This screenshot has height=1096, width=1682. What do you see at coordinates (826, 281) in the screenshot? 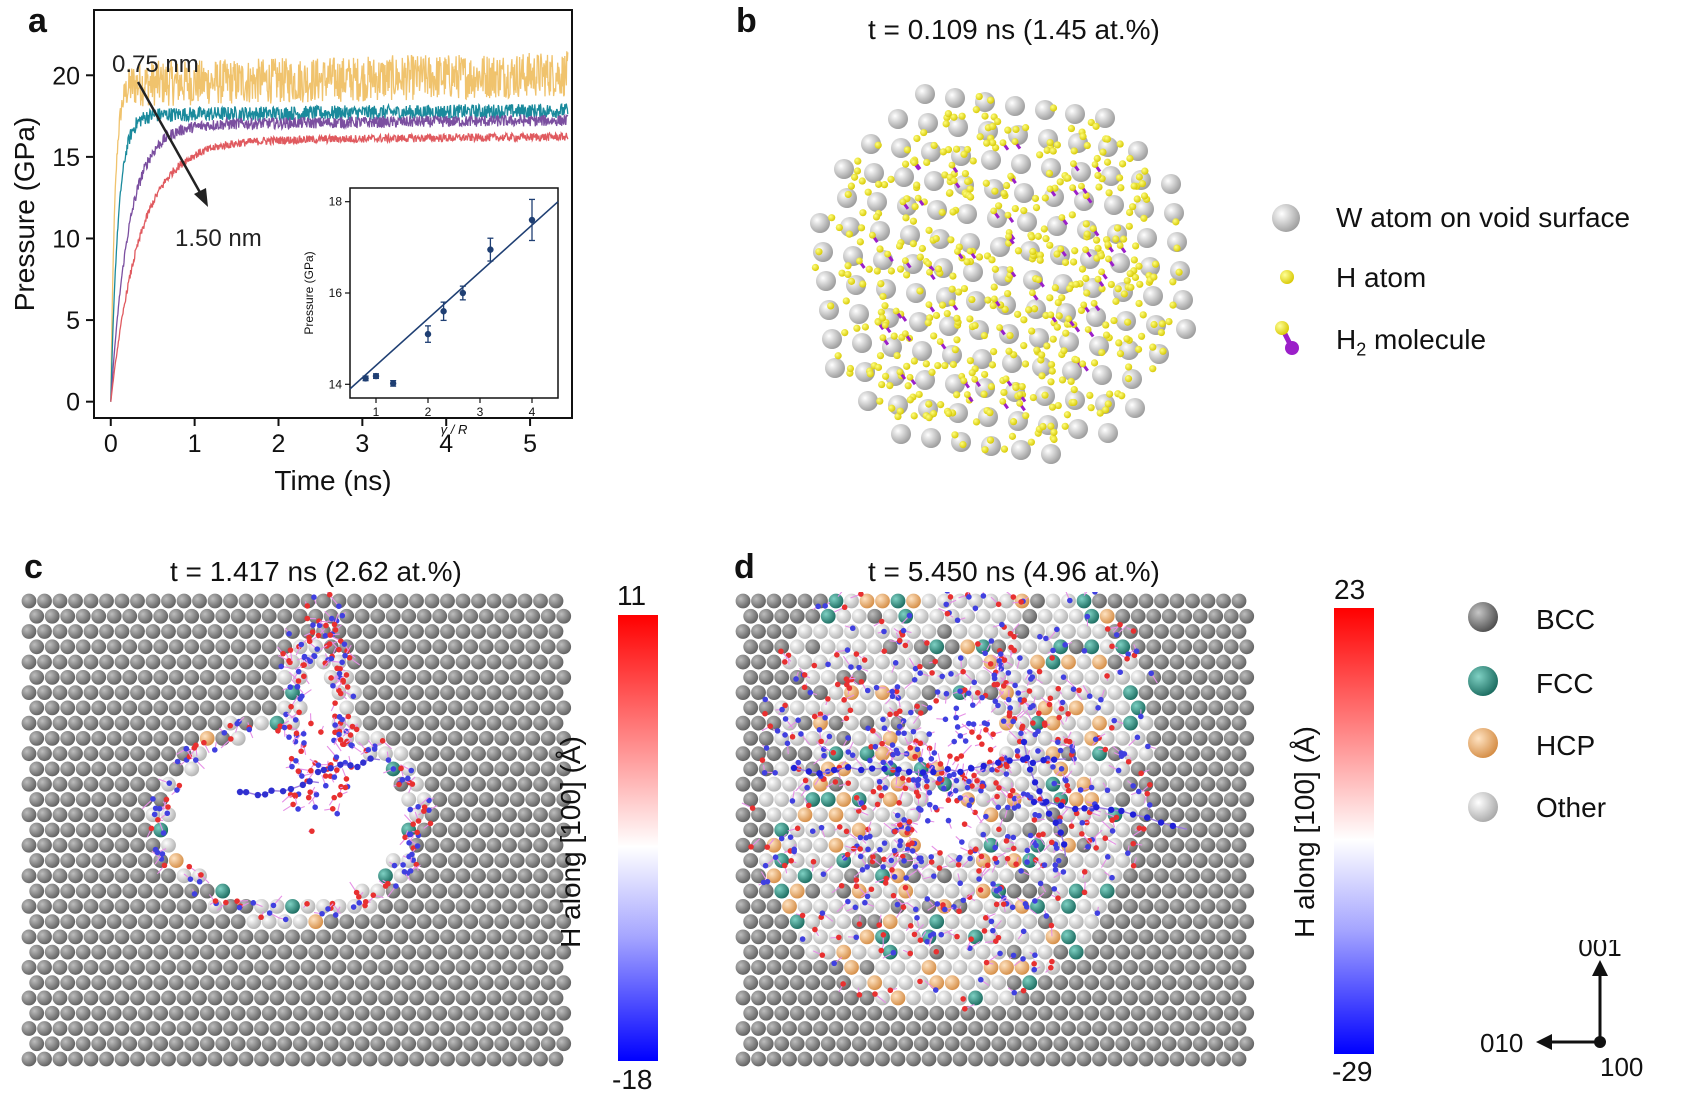
I see `w-atom` at bounding box center [826, 281].